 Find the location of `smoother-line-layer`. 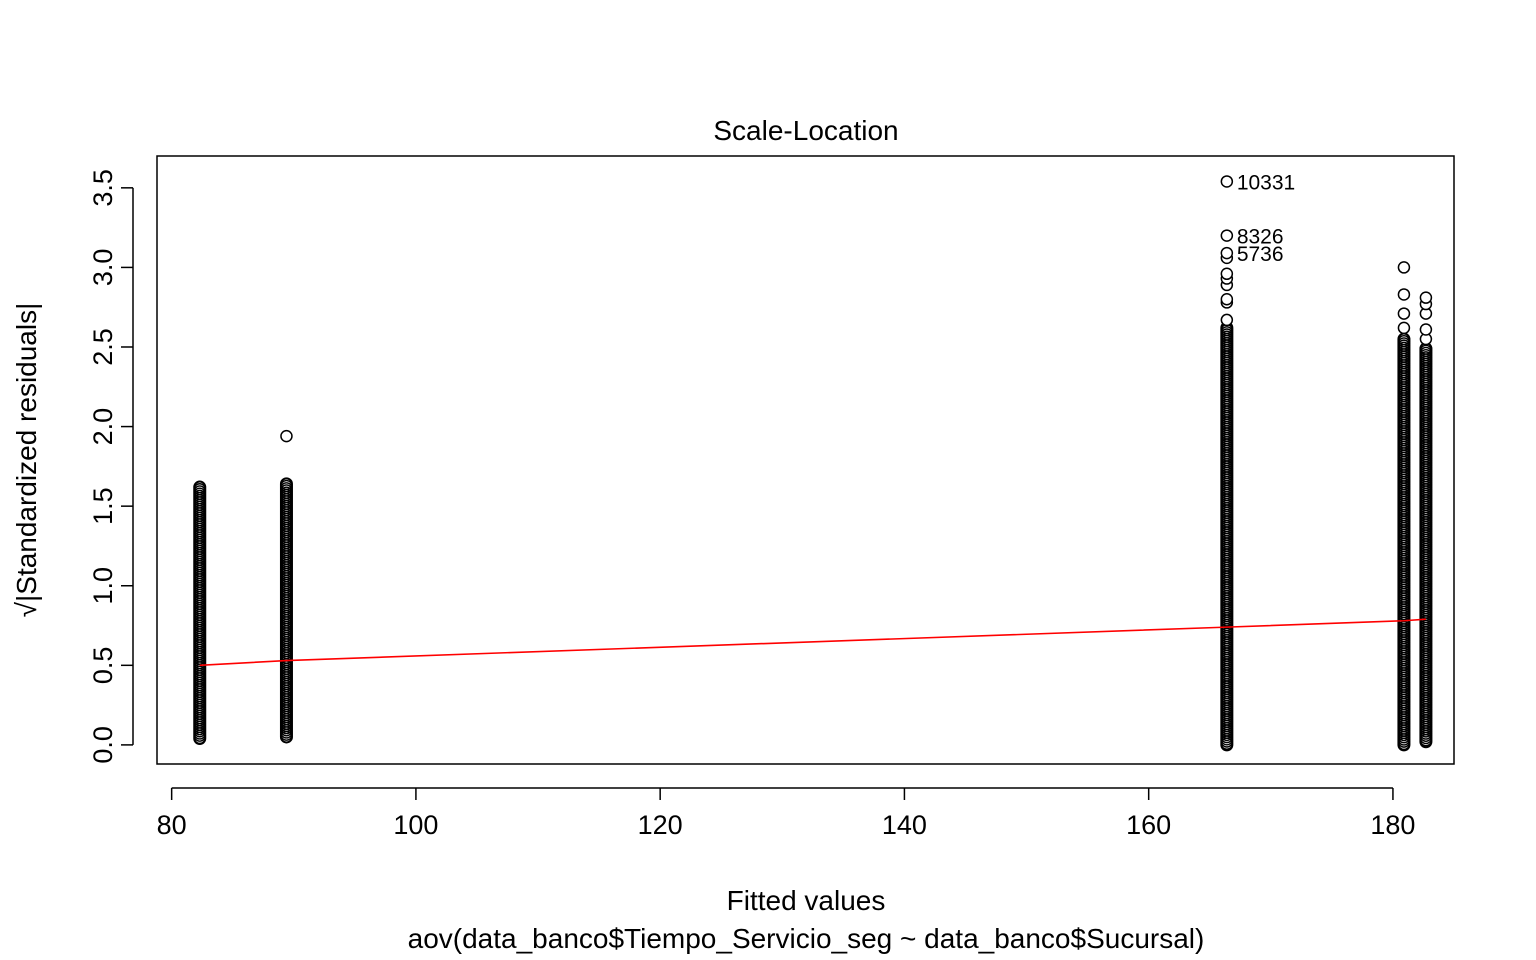

smoother-line-layer is located at coordinates (812, 642).